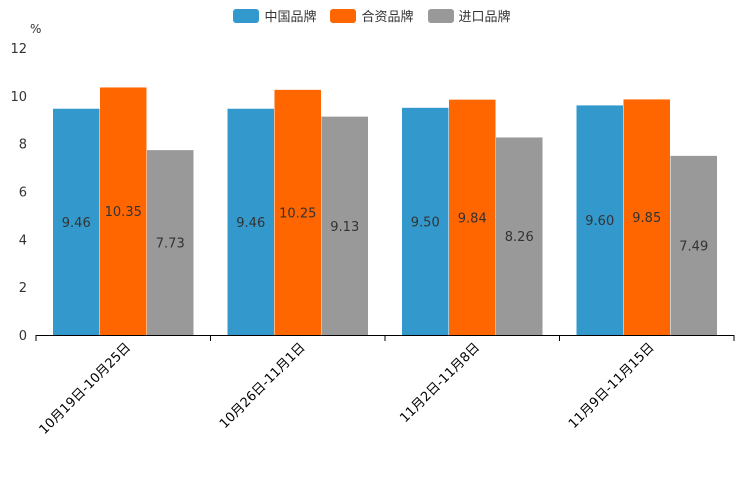 The height and width of the screenshot is (496, 744). Describe the element at coordinates (23, 193) in the screenshot. I see `y-tick-label-3: 6` at that location.